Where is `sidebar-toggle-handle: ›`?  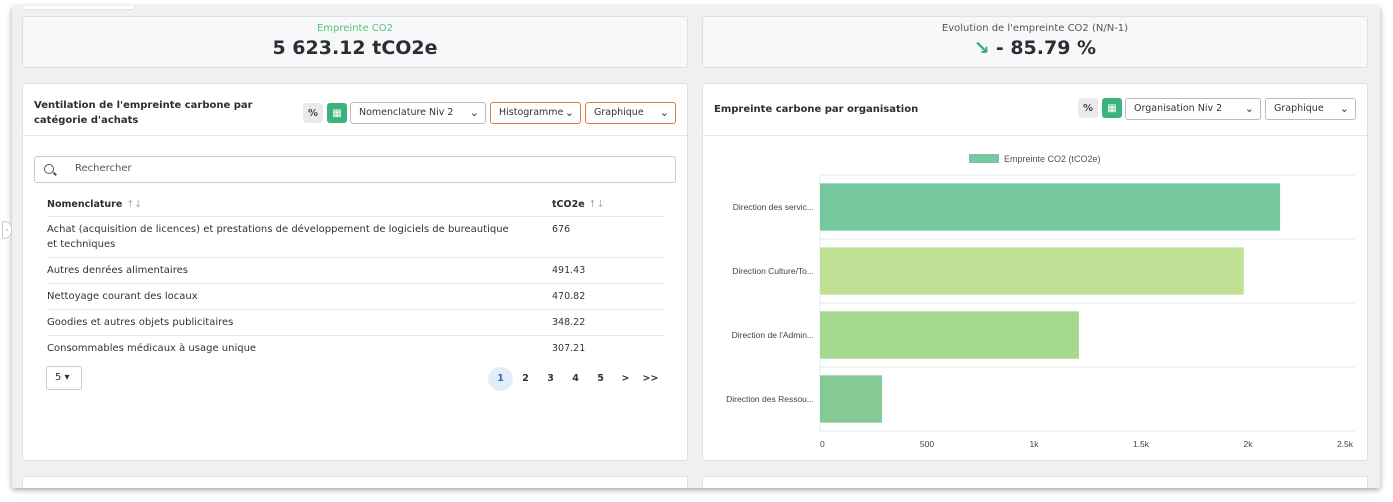
sidebar-toggle-handle: › is located at coordinates (7, 230).